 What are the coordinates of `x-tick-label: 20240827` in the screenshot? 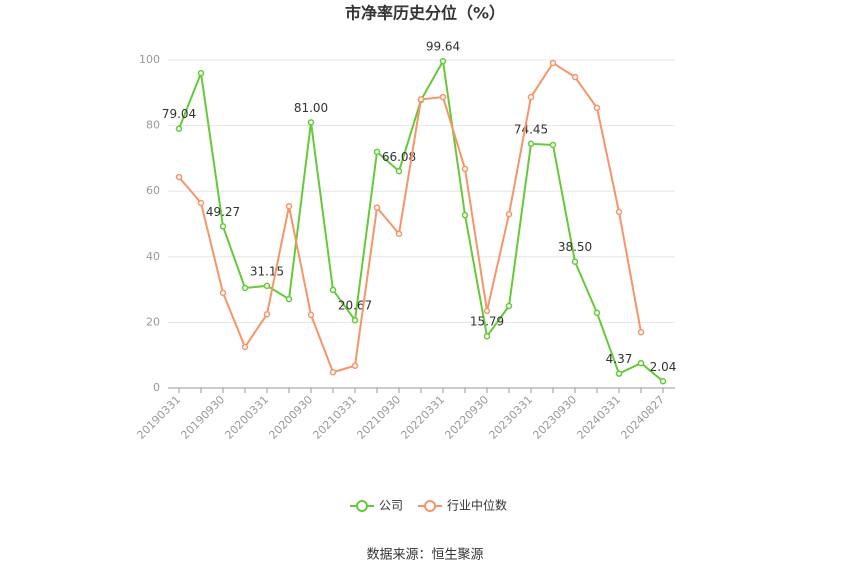 It's located at (642, 417).